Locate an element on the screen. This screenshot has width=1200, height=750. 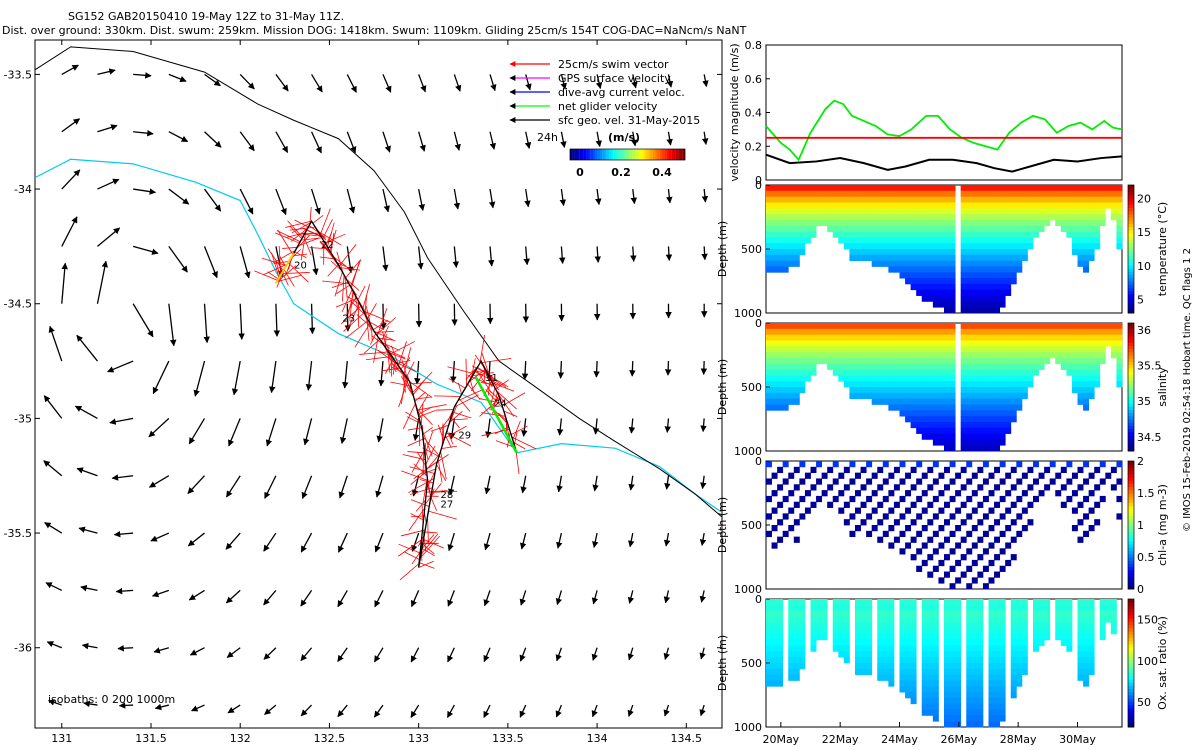
day-label: 28 is located at coordinates (446, 495).